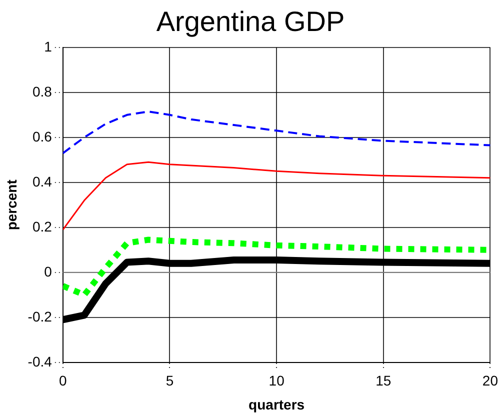 Image resolution: width=501 pixels, height=418 pixels. What do you see at coordinates (384, 380) in the screenshot?
I see `x-tick-label: 15` at bounding box center [384, 380].